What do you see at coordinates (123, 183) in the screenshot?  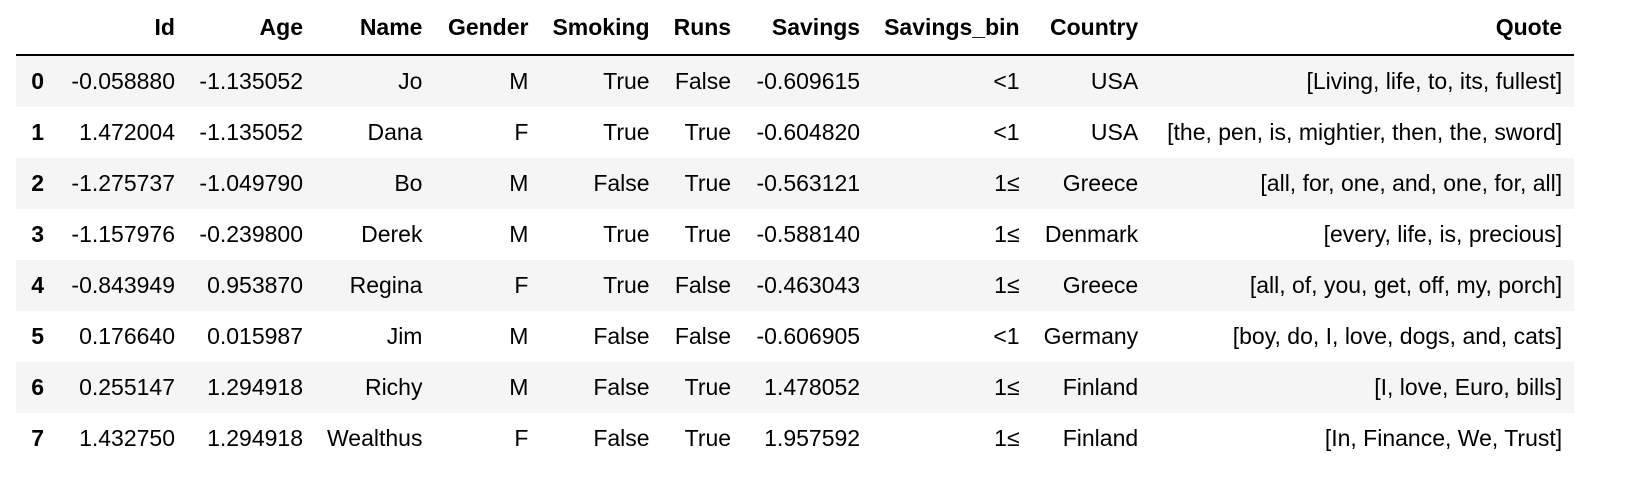 I see `cell-id: -1.275737` at bounding box center [123, 183].